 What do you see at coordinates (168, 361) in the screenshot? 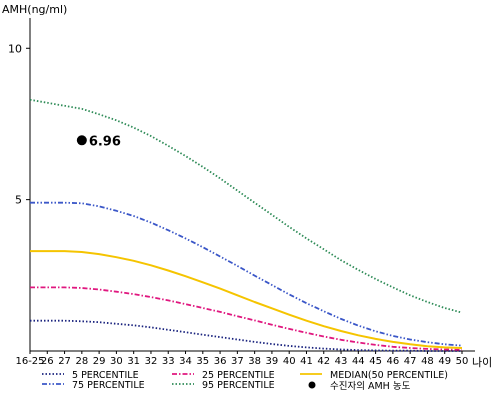
I see `x-tick-label: 33` at bounding box center [168, 361].